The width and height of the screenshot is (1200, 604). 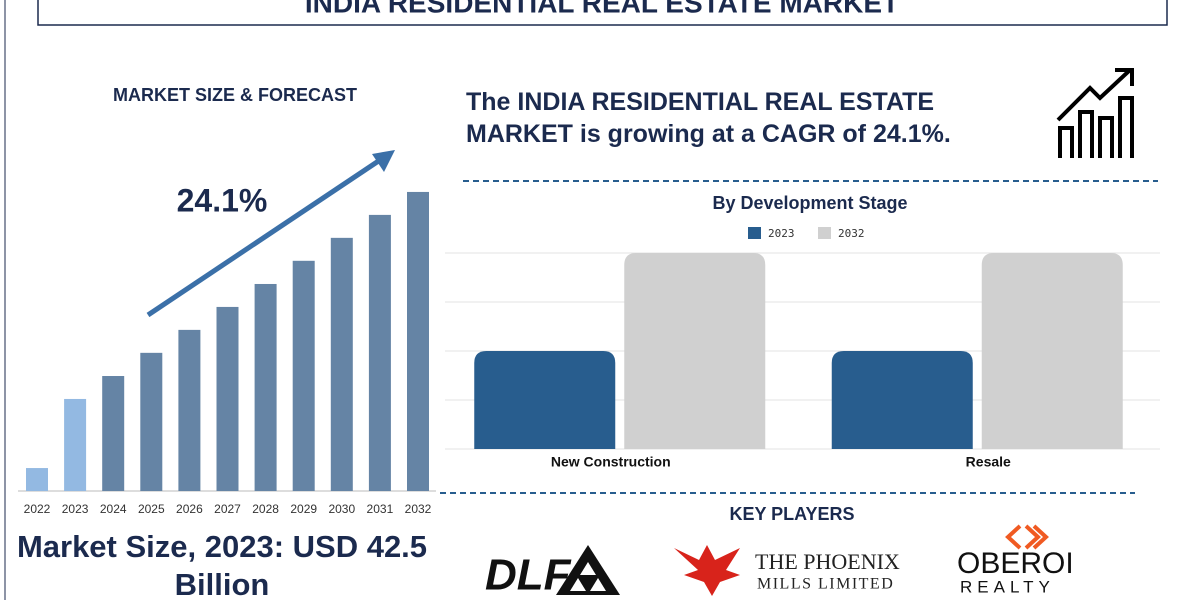 I want to click on dlf-triangle, so click(x=588, y=570).